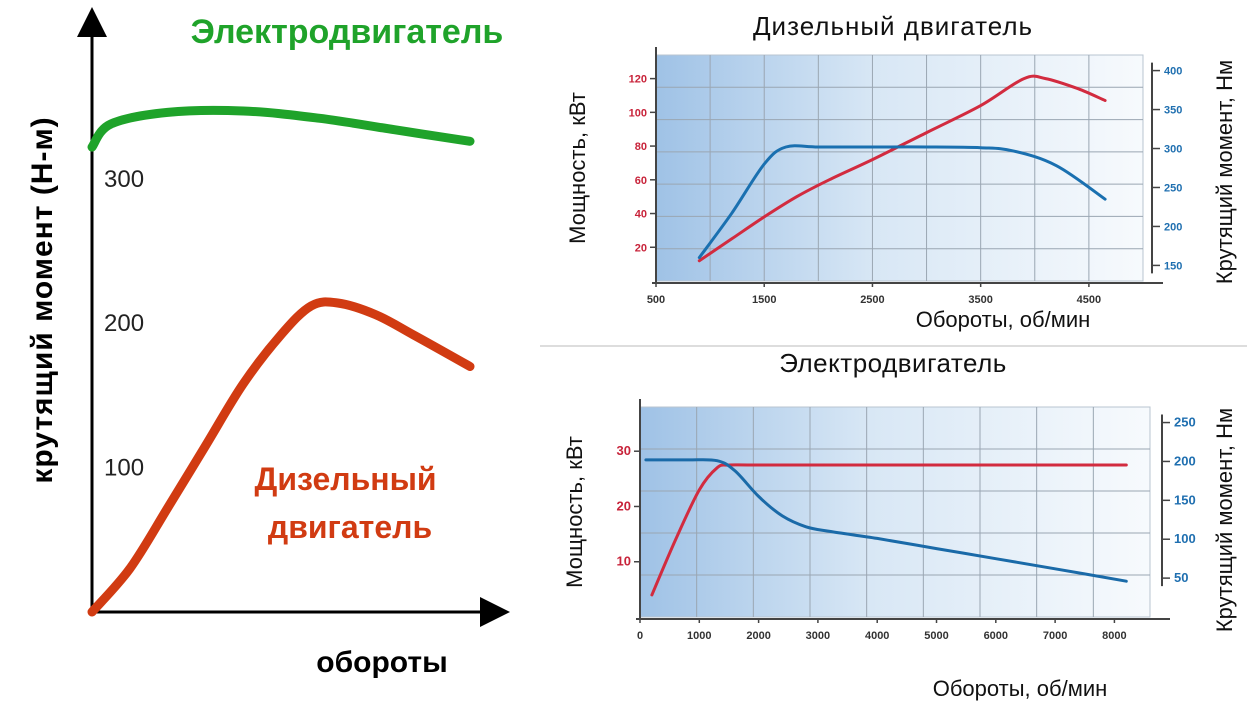 This screenshot has height=707, width=1247. Describe the element at coordinates (1173, 111) in the screenshot. I see `y2-tick-label: 350` at that location.